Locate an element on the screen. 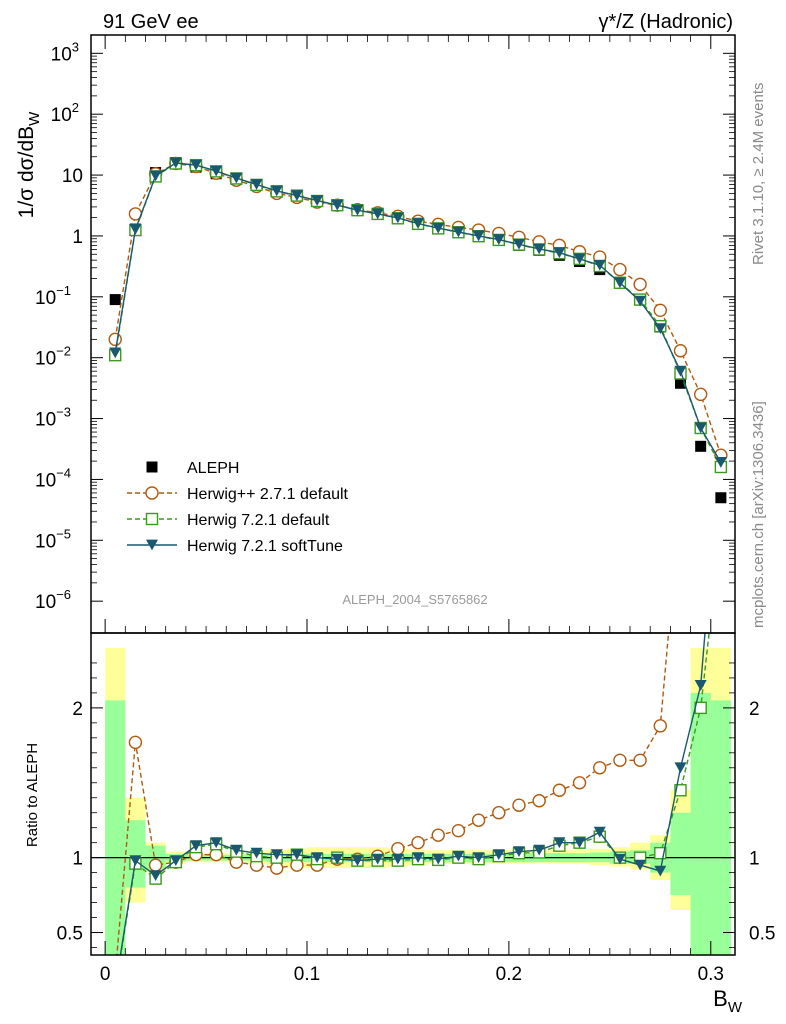 The width and height of the screenshot is (786, 1024). ratio-ytick-label-right: 0.5 is located at coordinates (762, 934).